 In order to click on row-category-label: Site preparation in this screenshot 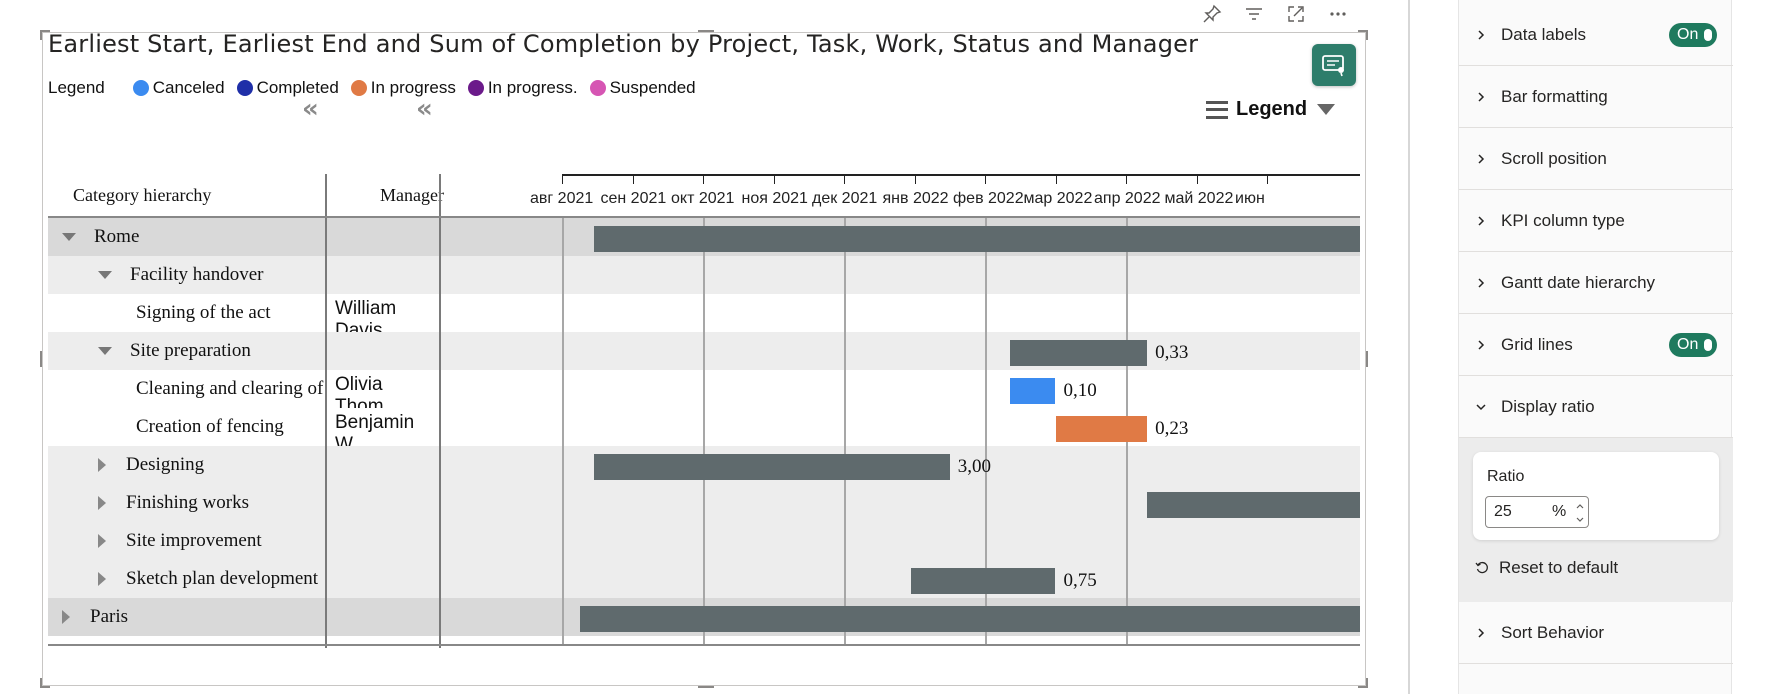, I will do `click(211, 351)`.